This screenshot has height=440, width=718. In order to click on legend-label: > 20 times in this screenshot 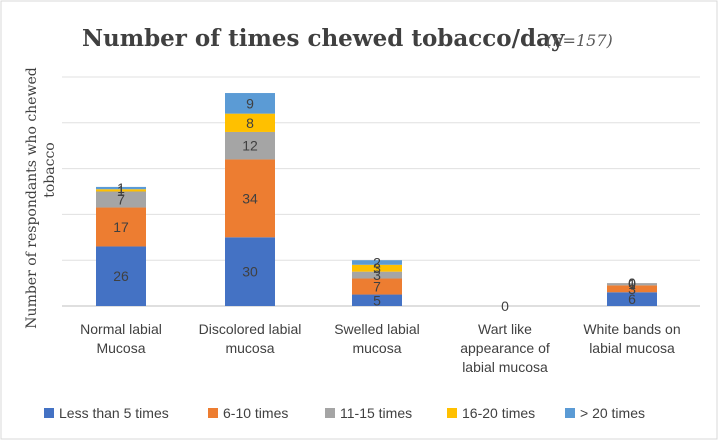, I will do `click(612, 413)`.